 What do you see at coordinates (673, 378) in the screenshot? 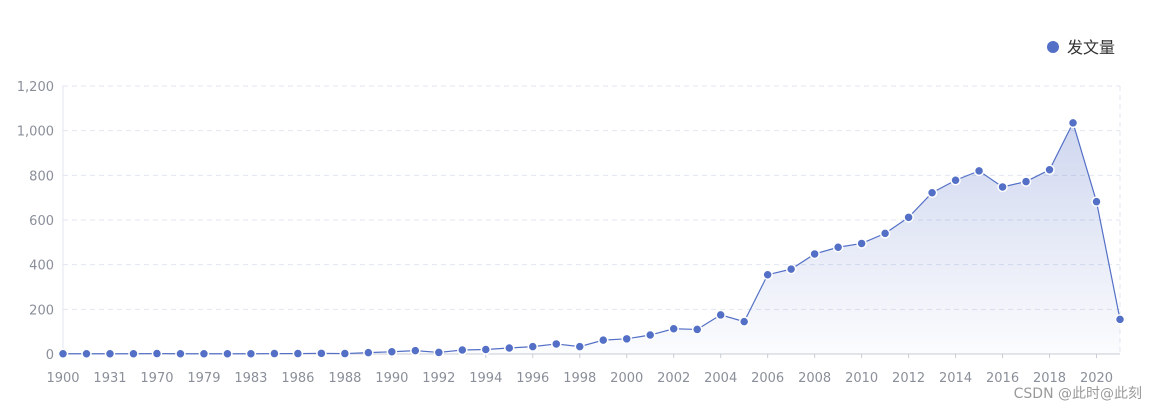
I see `x-tick-label: 2002` at bounding box center [673, 378].